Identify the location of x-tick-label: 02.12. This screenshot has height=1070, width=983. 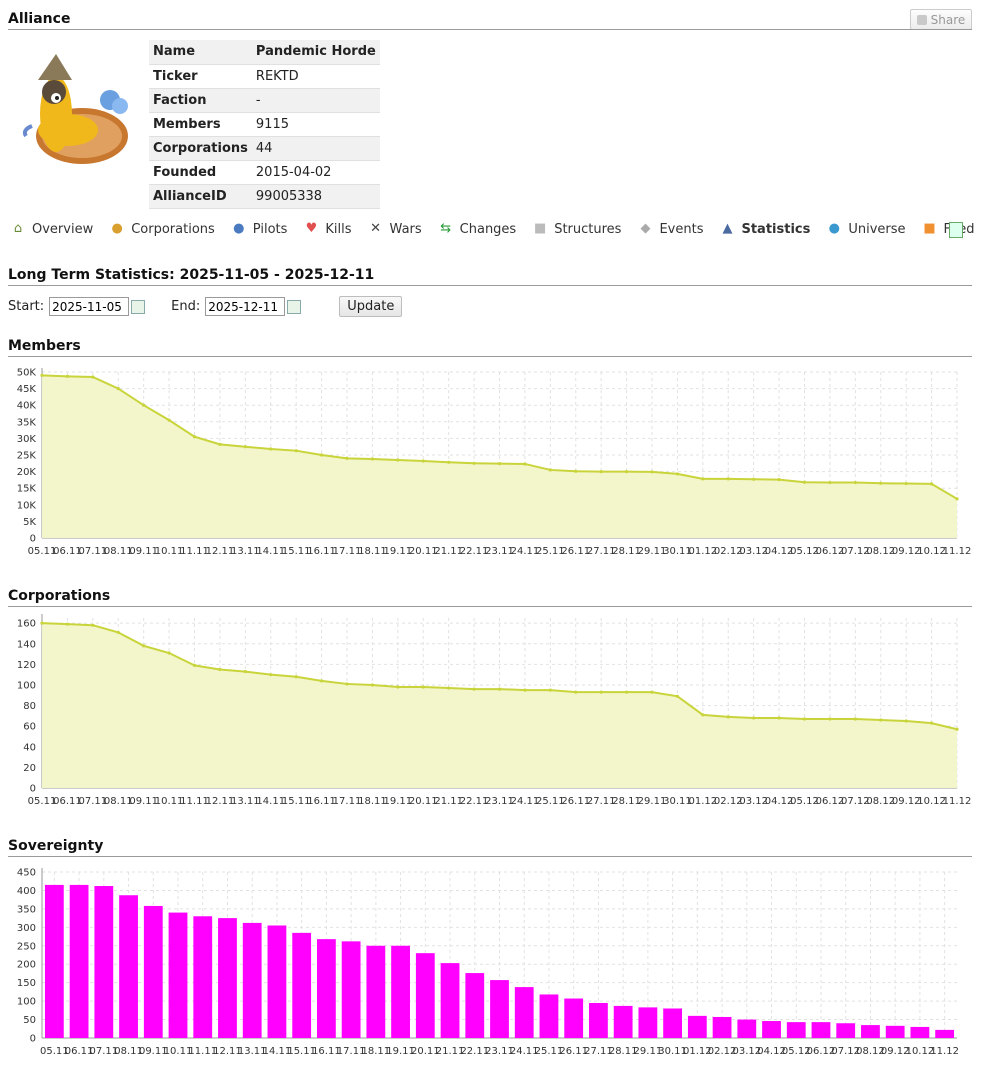
(728, 801).